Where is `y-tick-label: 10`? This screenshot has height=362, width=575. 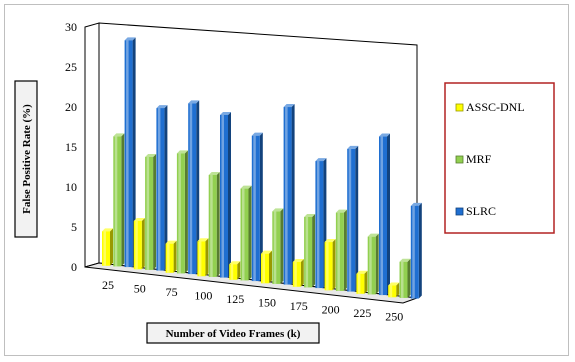
y-tick-label: 10 is located at coordinates (71, 187).